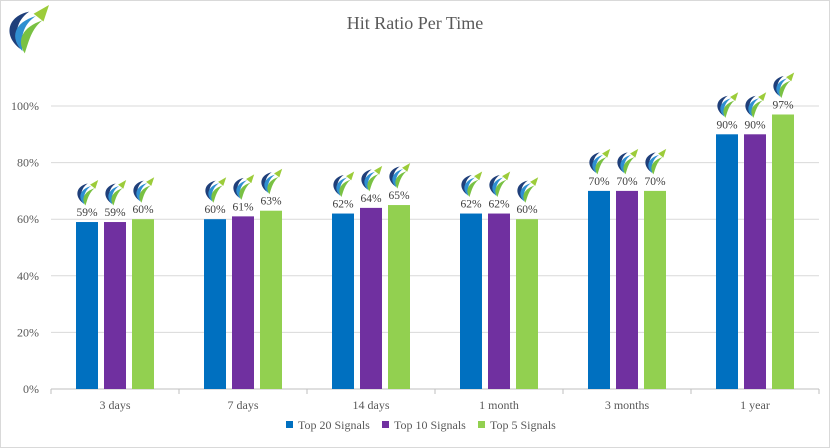 Image resolution: width=830 pixels, height=448 pixels. Describe the element at coordinates (371, 199) in the screenshot. I see `value-label: 64%` at that location.